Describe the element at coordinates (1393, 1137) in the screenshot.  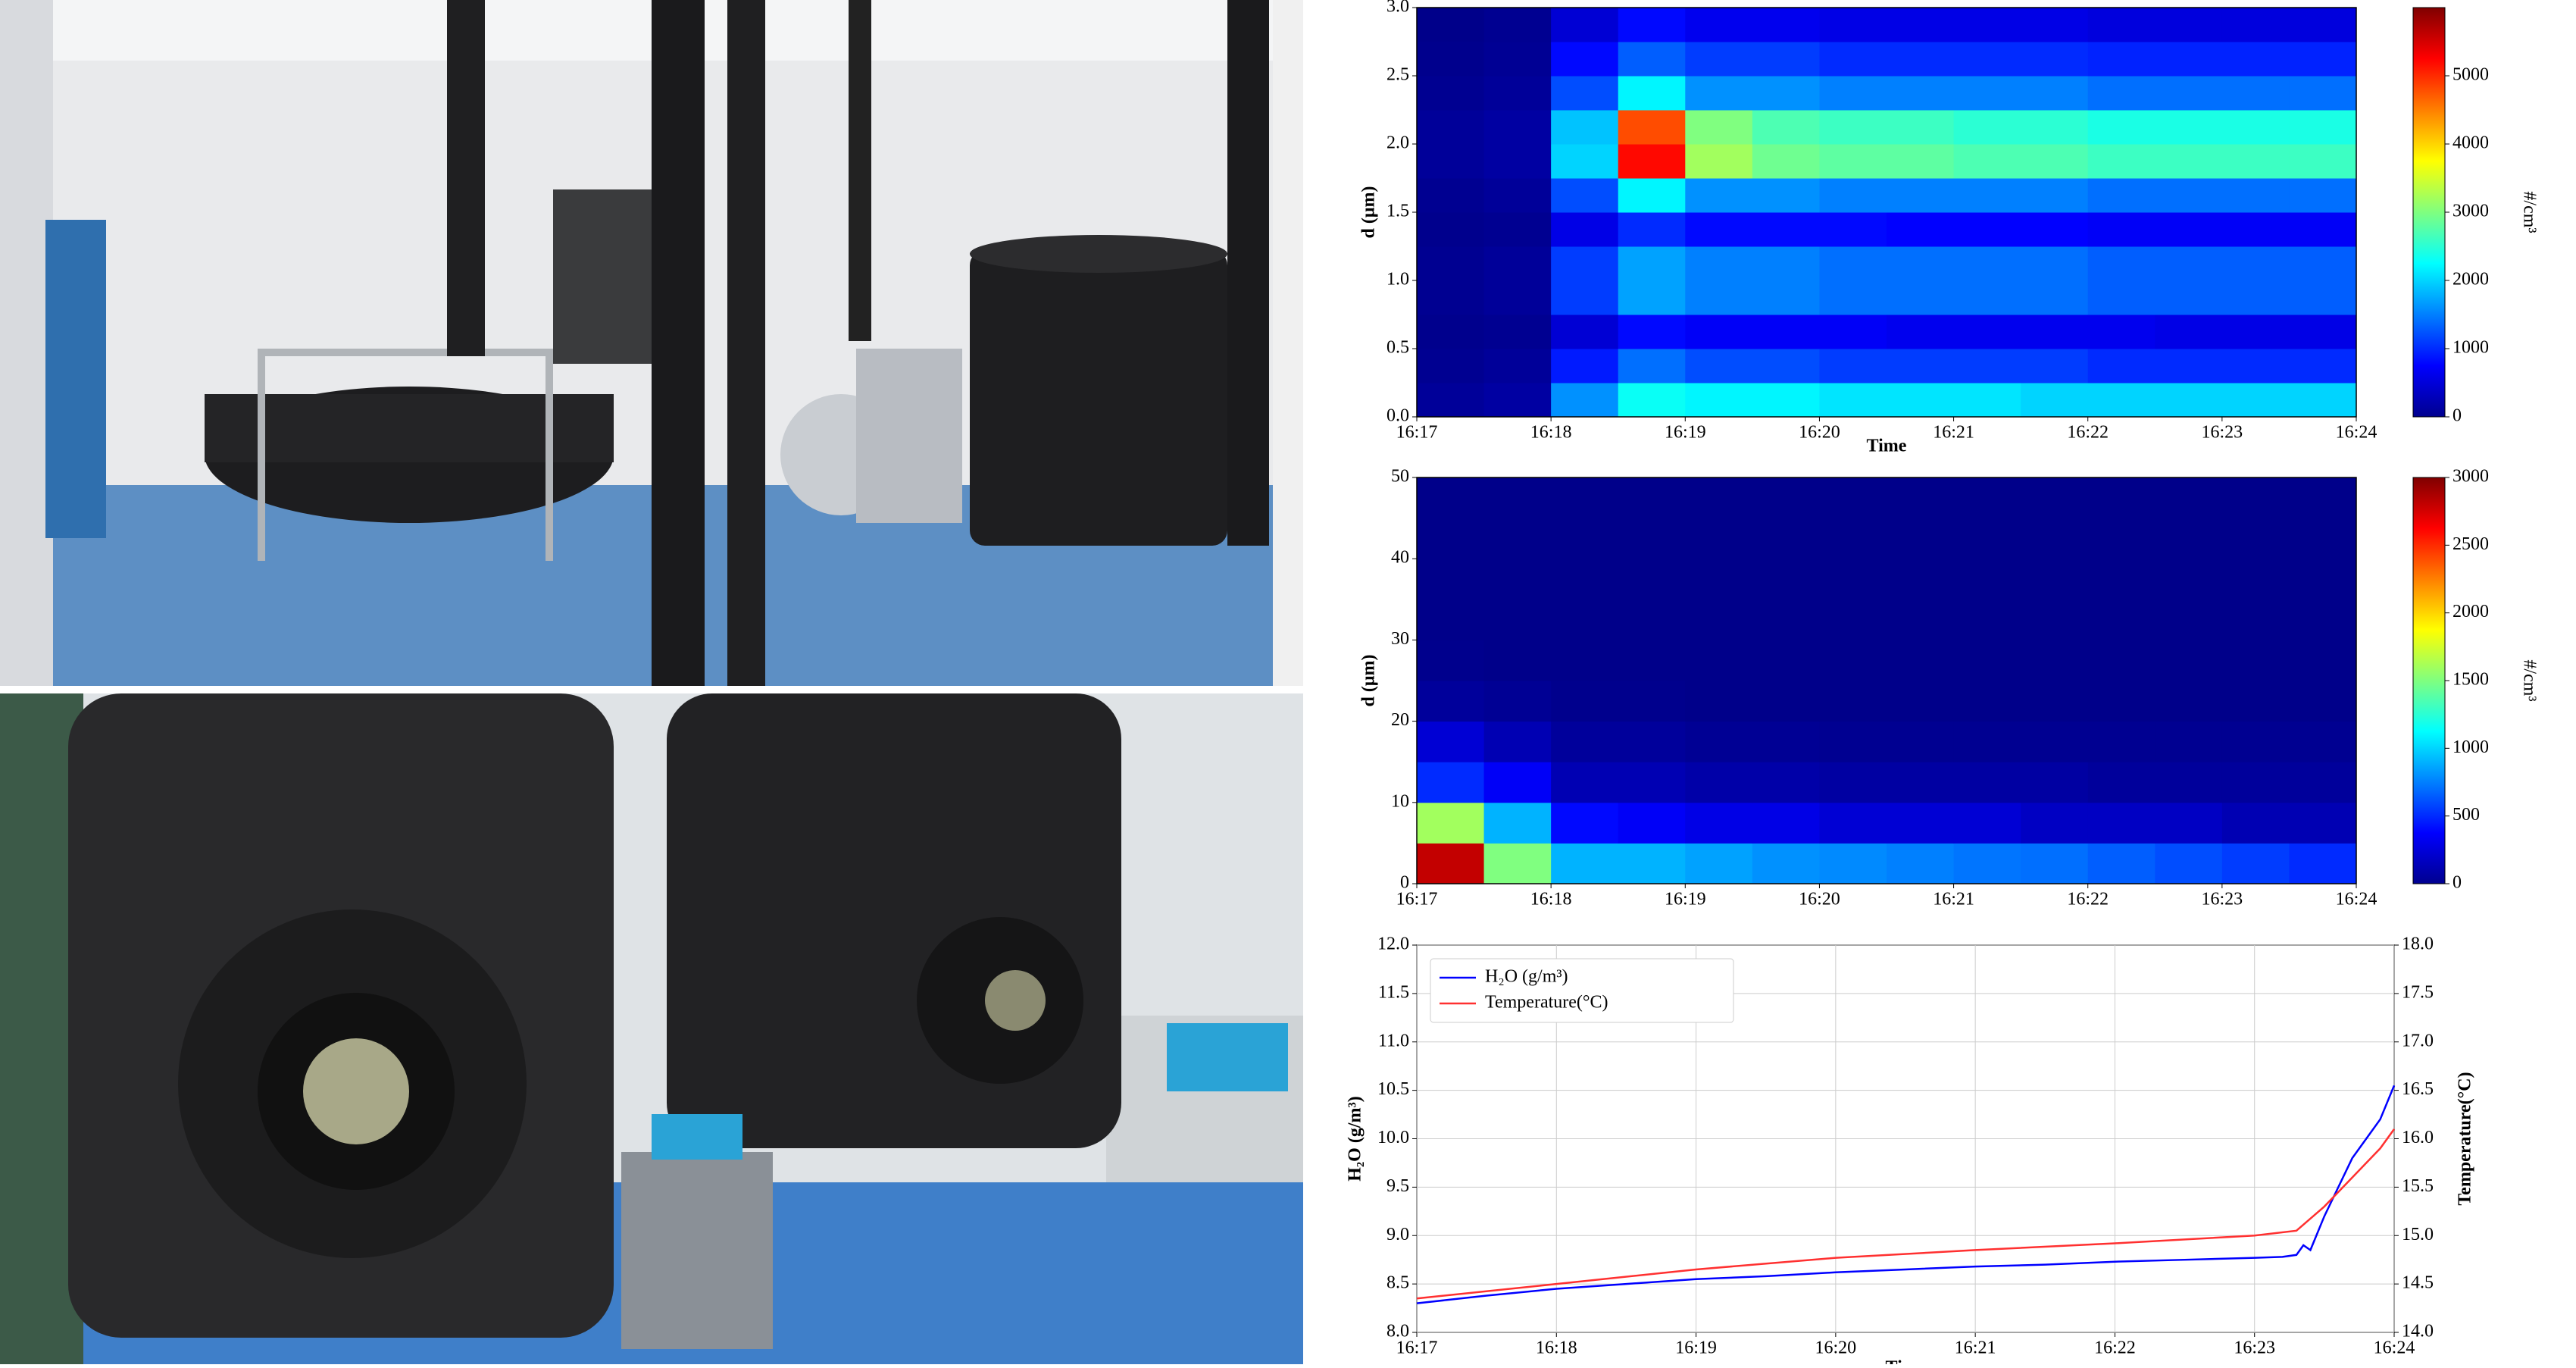
I see `y-tick-label: 10.0` at that location.